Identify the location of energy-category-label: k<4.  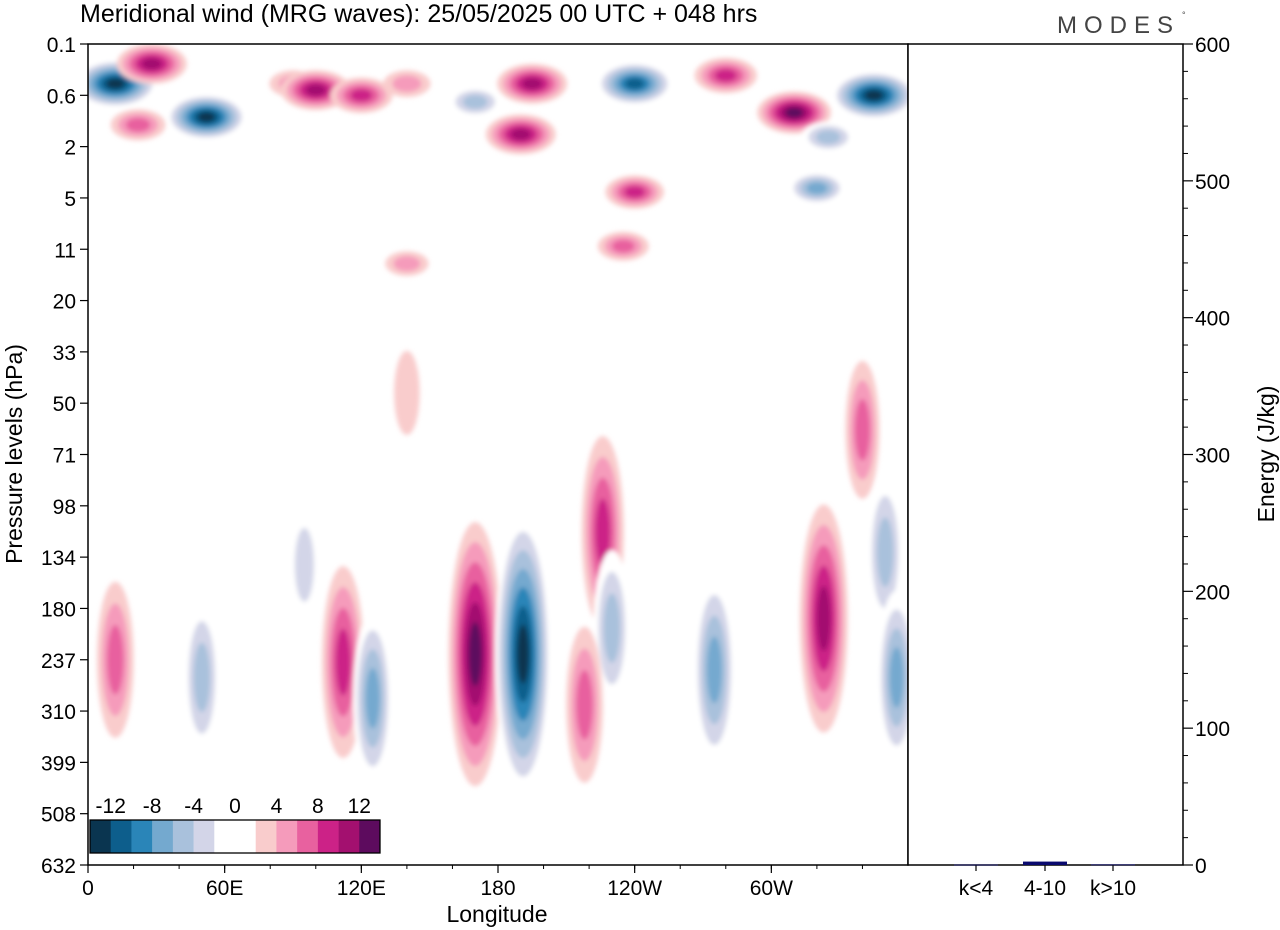
(976, 888).